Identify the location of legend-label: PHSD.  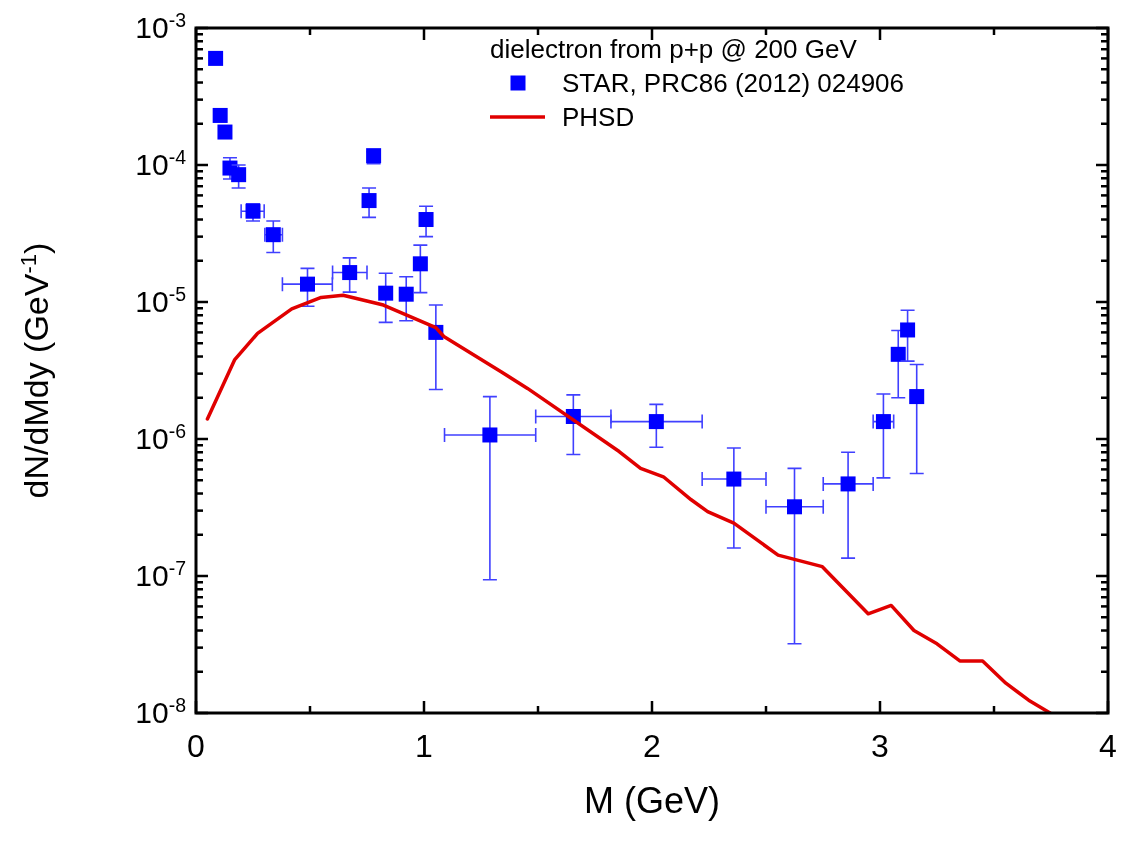
(598, 117).